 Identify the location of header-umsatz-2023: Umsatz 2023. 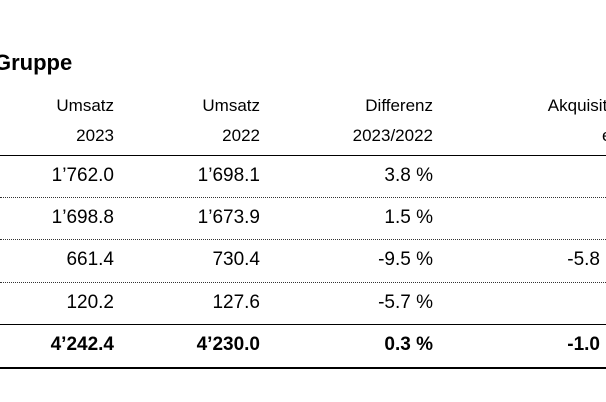
(57, 121).